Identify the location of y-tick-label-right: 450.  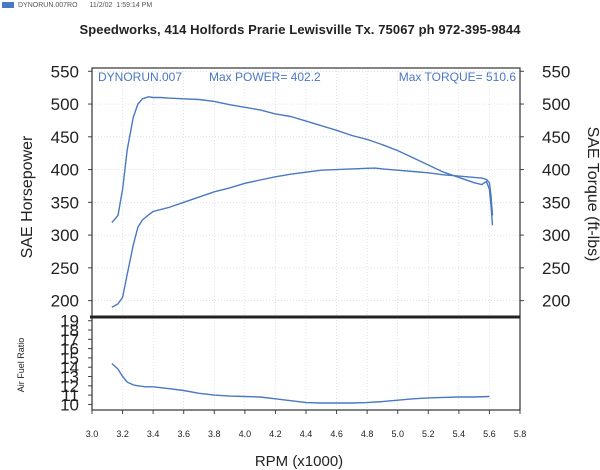
(556, 137).